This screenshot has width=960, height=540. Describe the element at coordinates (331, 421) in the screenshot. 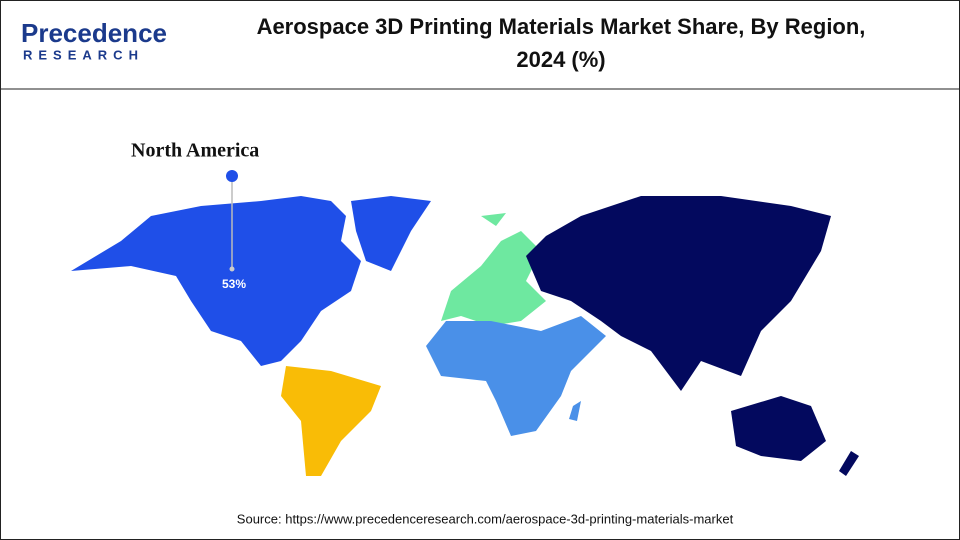

I see `south-america` at that location.